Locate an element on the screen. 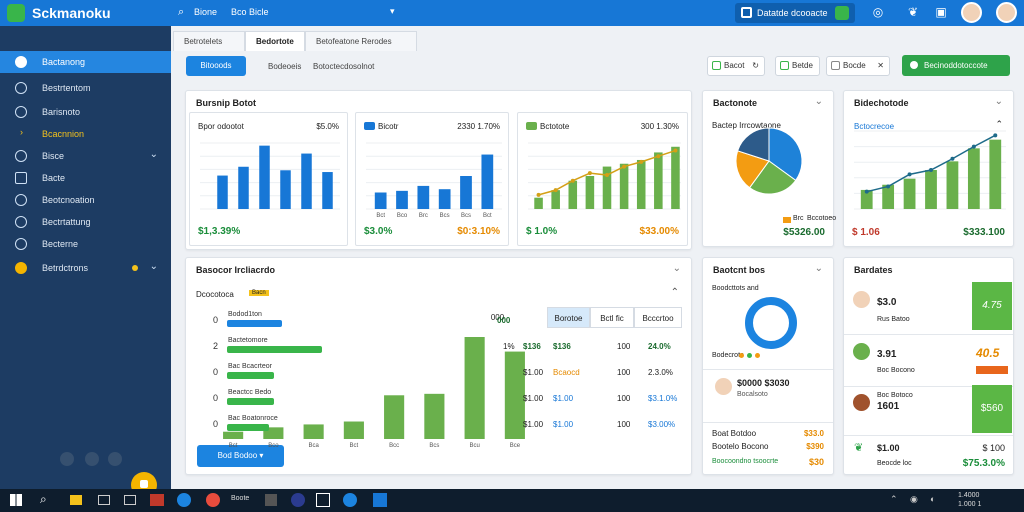 This screenshot has width=1024, height=512. table-row: 0 Beactcc Bedo $1.00 $1.00 100 $3.1.0% is located at coordinates (445, 397).